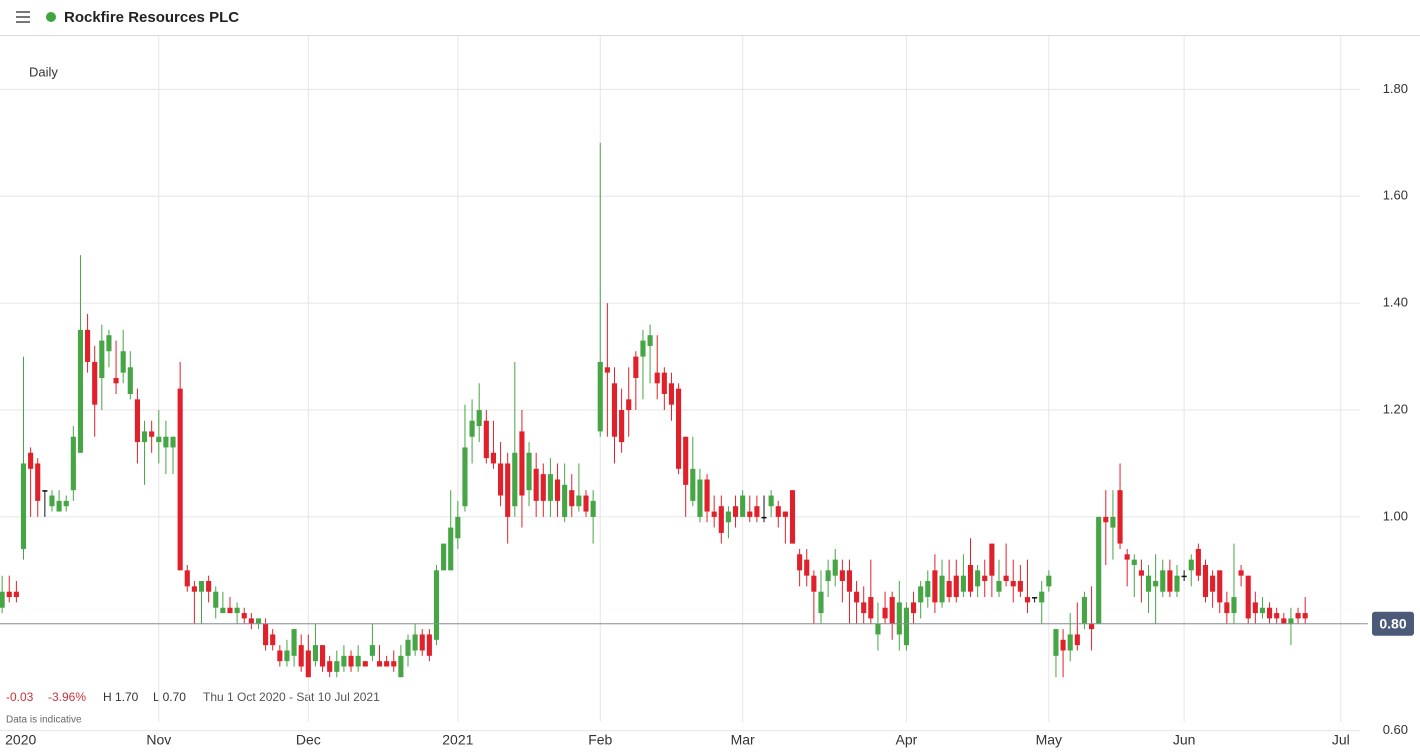 The width and height of the screenshot is (1420, 752). Describe the element at coordinates (1395, 195) in the screenshot. I see `y-tick-label: 1.60` at that location.